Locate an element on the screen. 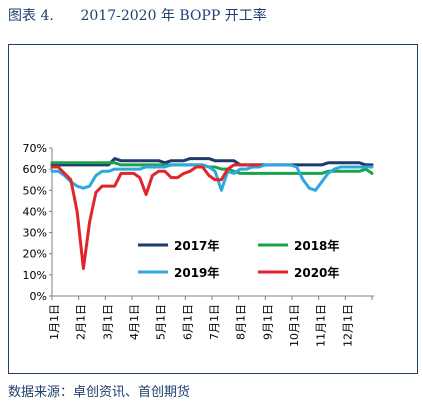  legend-entry: 2020年 is located at coordinates (316, 272).